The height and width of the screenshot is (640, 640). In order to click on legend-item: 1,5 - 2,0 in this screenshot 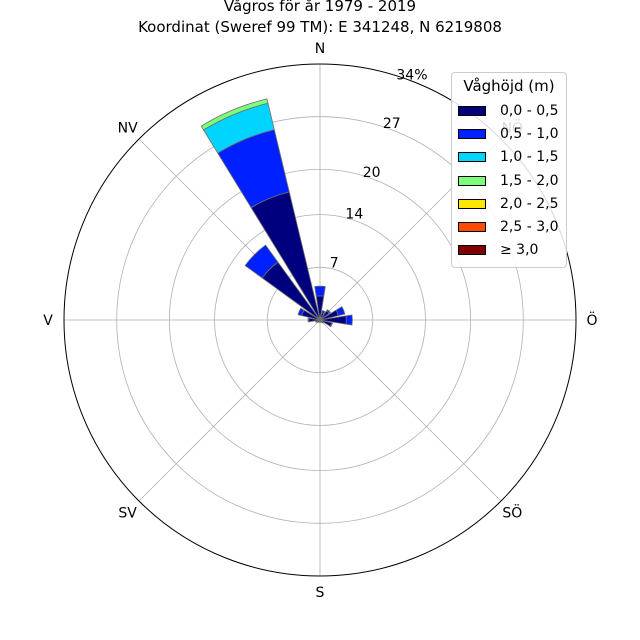, I will do `click(509, 180)`.